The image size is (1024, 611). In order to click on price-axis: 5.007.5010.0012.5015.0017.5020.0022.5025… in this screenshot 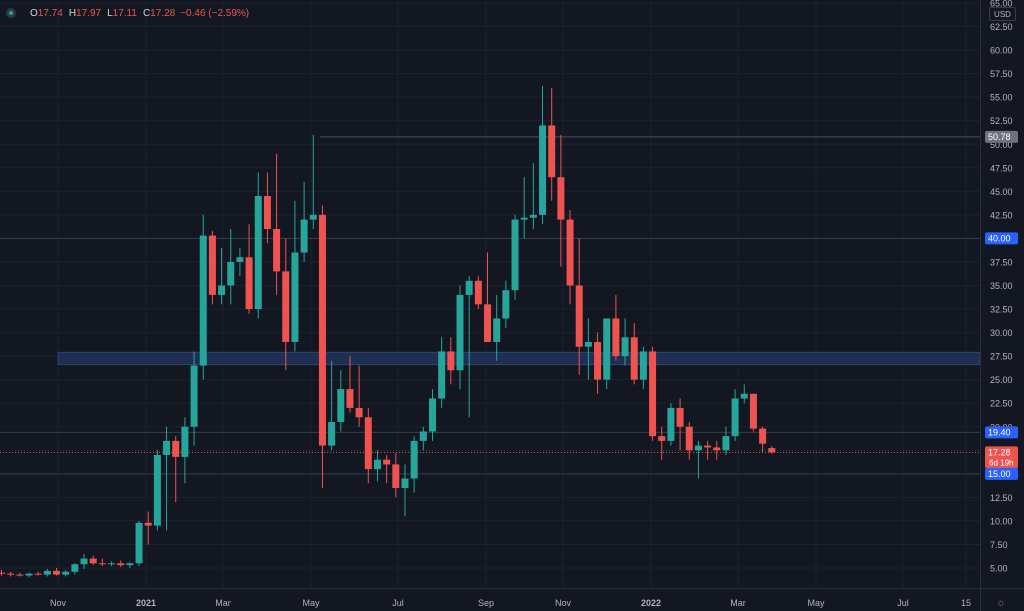, I will do `click(996, 305)`.